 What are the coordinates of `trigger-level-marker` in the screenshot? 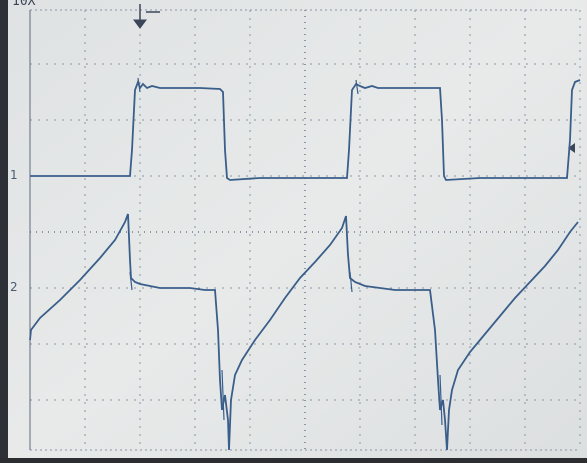 It's located at (571, 148).